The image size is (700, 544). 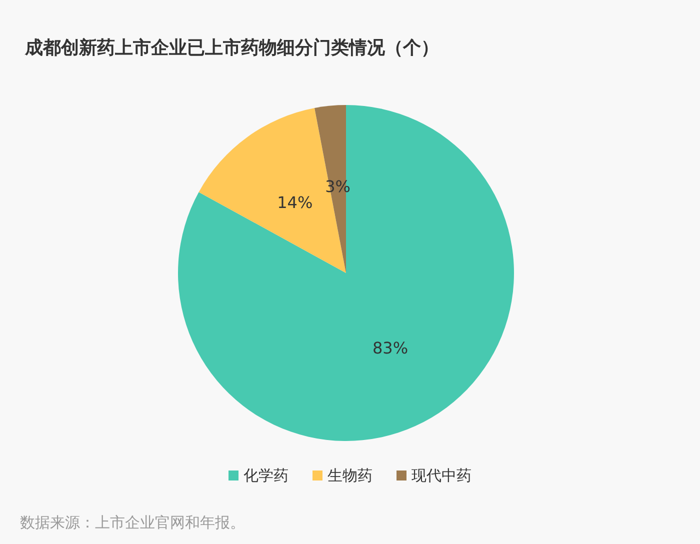 What do you see at coordinates (295, 202) in the screenshot?
I see `data-label: 14%` at bounding box center [295, 202].